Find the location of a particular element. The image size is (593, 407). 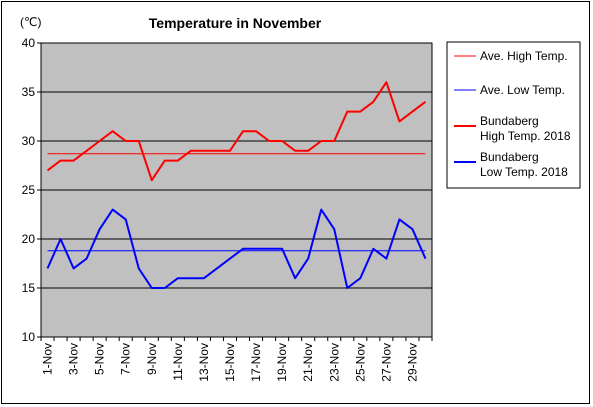

y-tick-label: 15 is located at coordinates (29, 288).